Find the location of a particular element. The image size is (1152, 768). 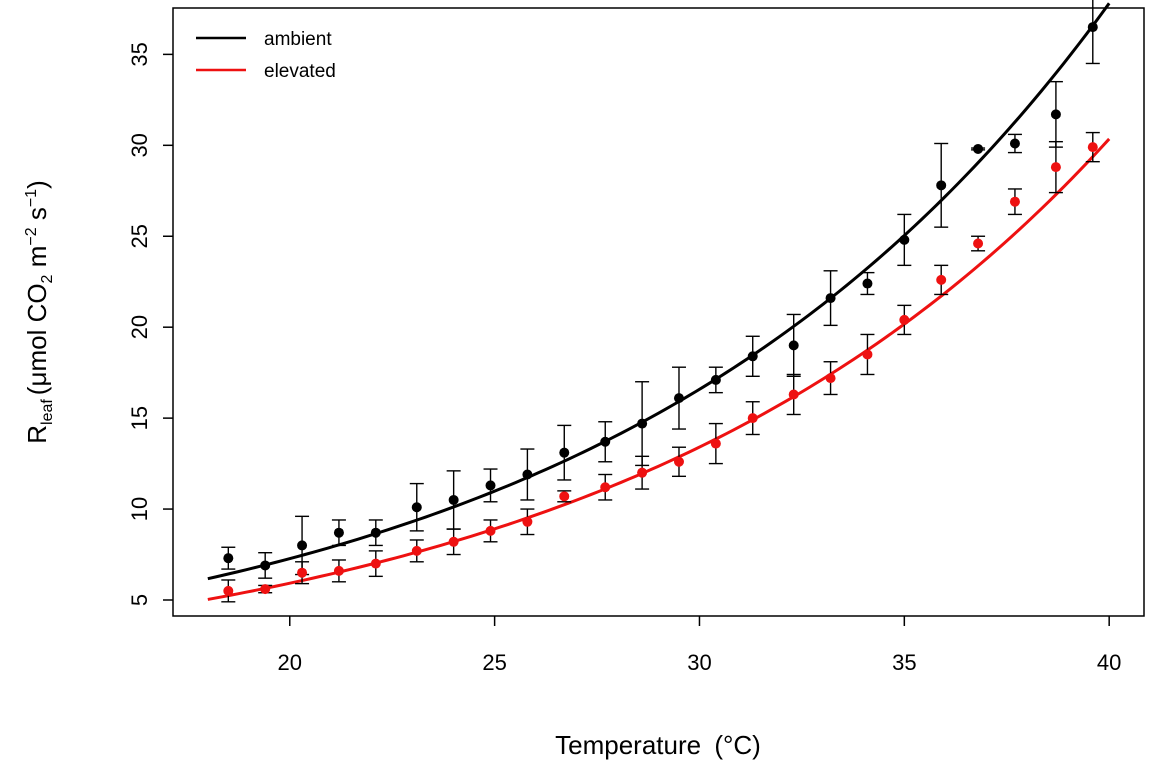

y-axis-title-main: R is located at coordinates (37, 434).